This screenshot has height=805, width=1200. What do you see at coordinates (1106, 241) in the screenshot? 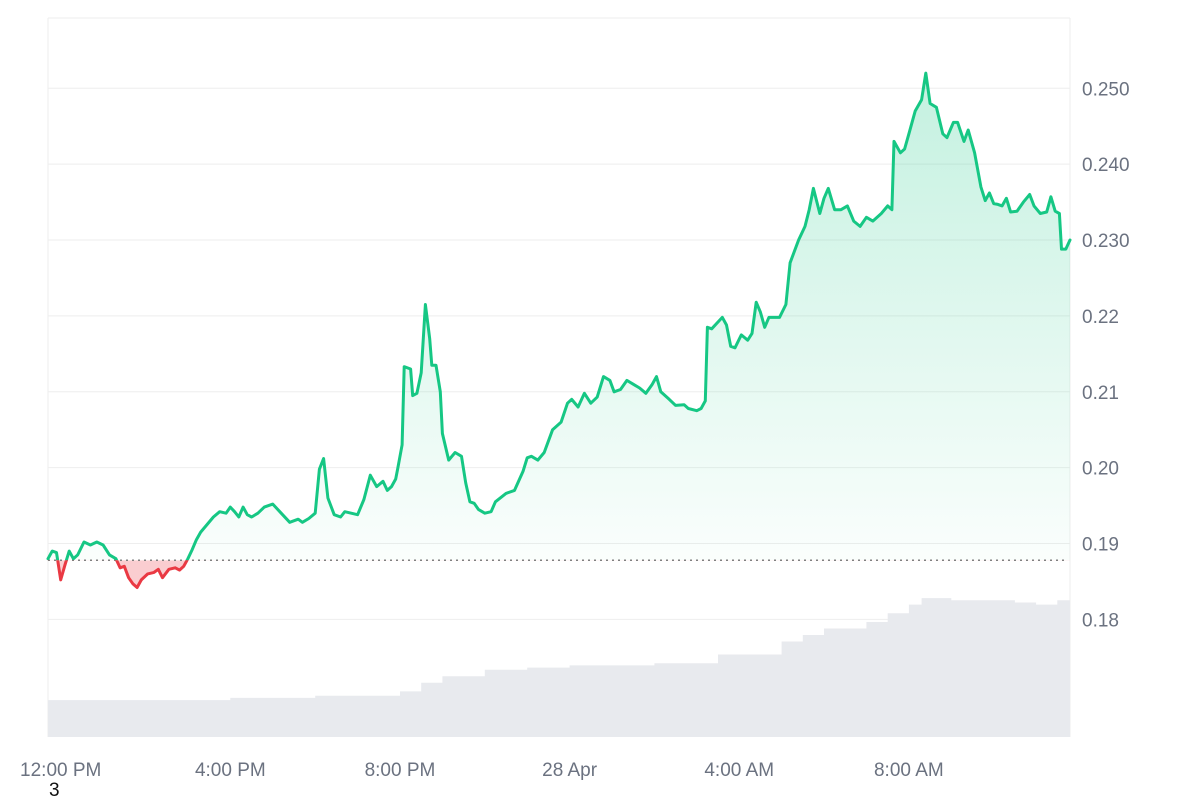
I see `y-tick-label-5: 0.230` at bounding box center [1106, 241].